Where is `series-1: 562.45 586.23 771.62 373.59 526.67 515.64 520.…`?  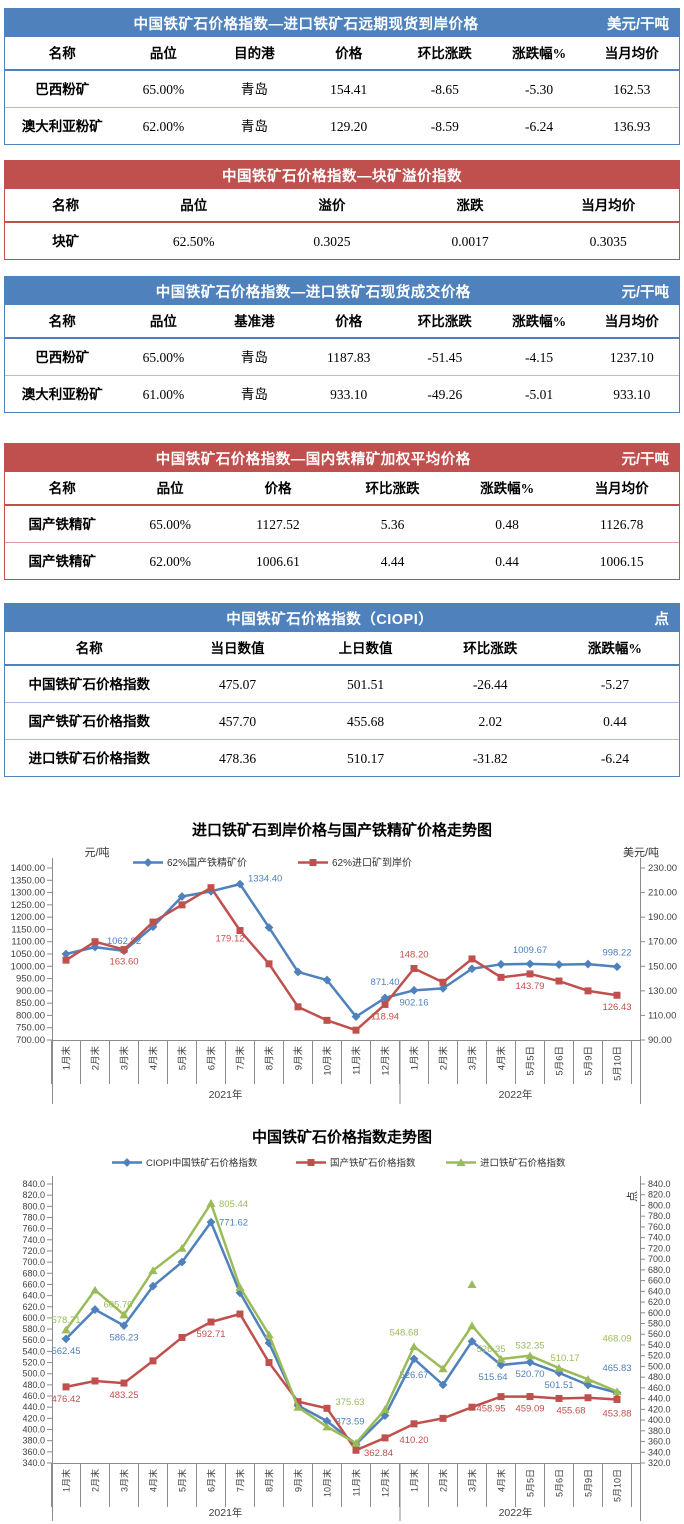 series-1: 562.45 586.23 771.62 373.59 526.67 515.64 520.… is located at coordinates (341, 1333).